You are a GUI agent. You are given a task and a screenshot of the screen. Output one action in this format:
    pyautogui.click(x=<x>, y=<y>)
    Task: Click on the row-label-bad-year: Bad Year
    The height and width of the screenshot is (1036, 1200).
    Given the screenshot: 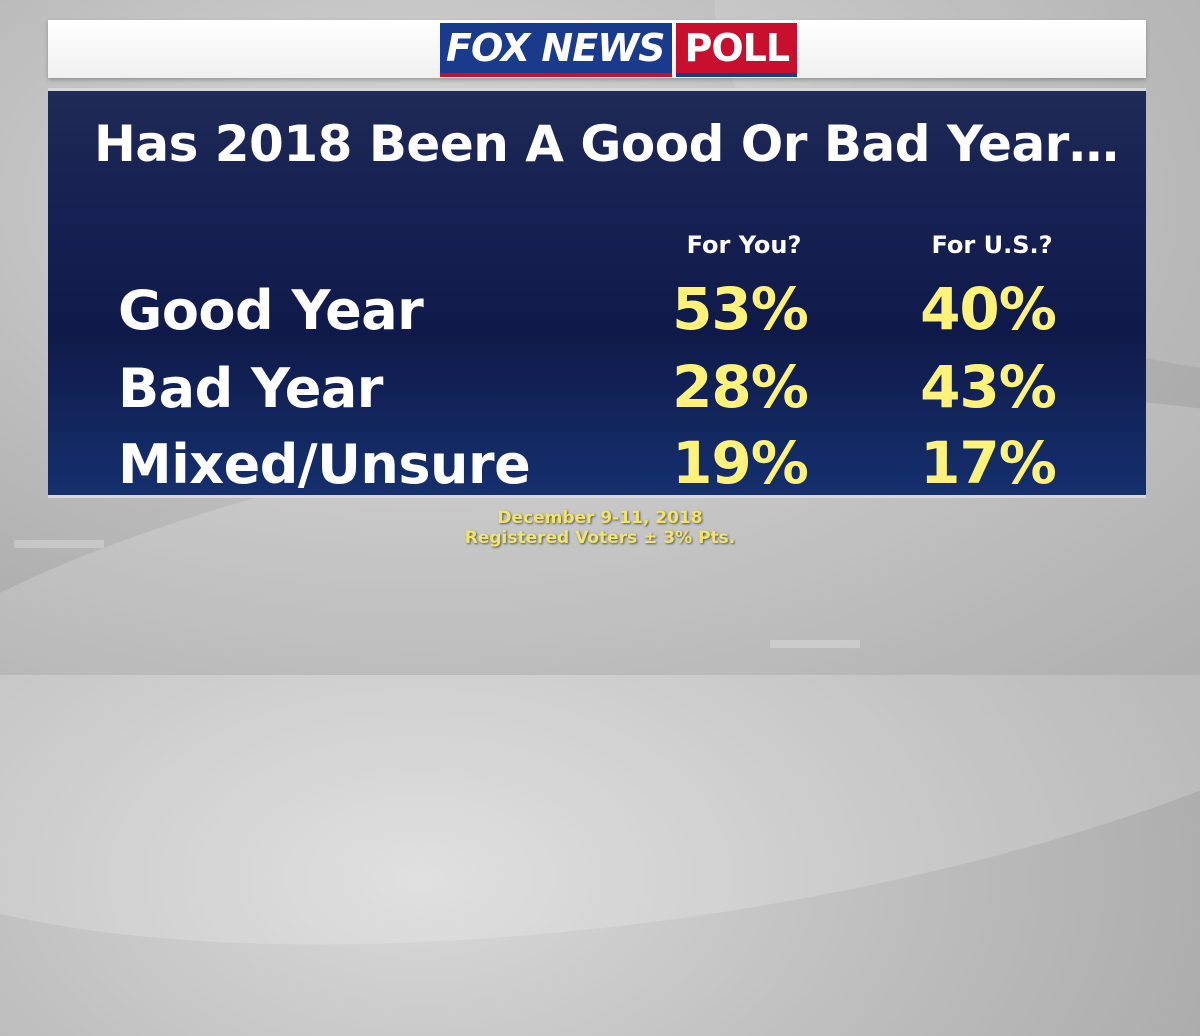 What is the action you would take?
    pyautogui.click(x=250, y=388)
    